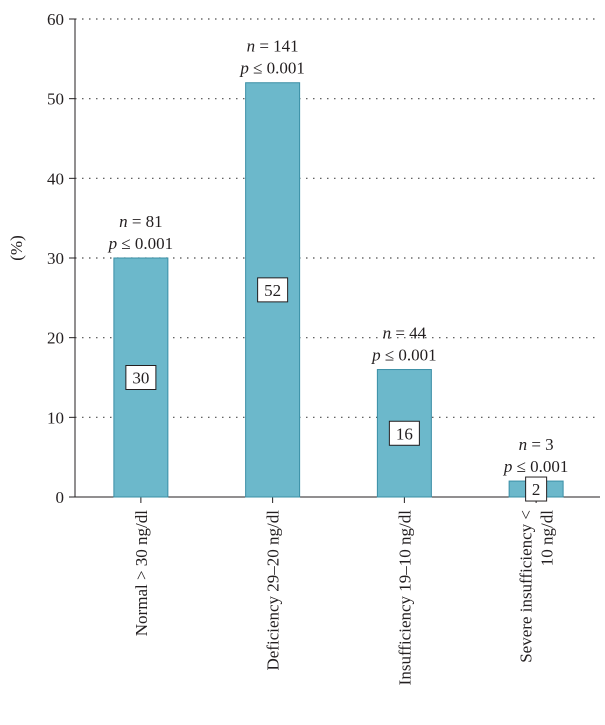 The width and height of the screenshot is (605, 725). Describe the element at coordinates (55, 258) in the screenshot. I see `y-tick-label: 30` at that location.